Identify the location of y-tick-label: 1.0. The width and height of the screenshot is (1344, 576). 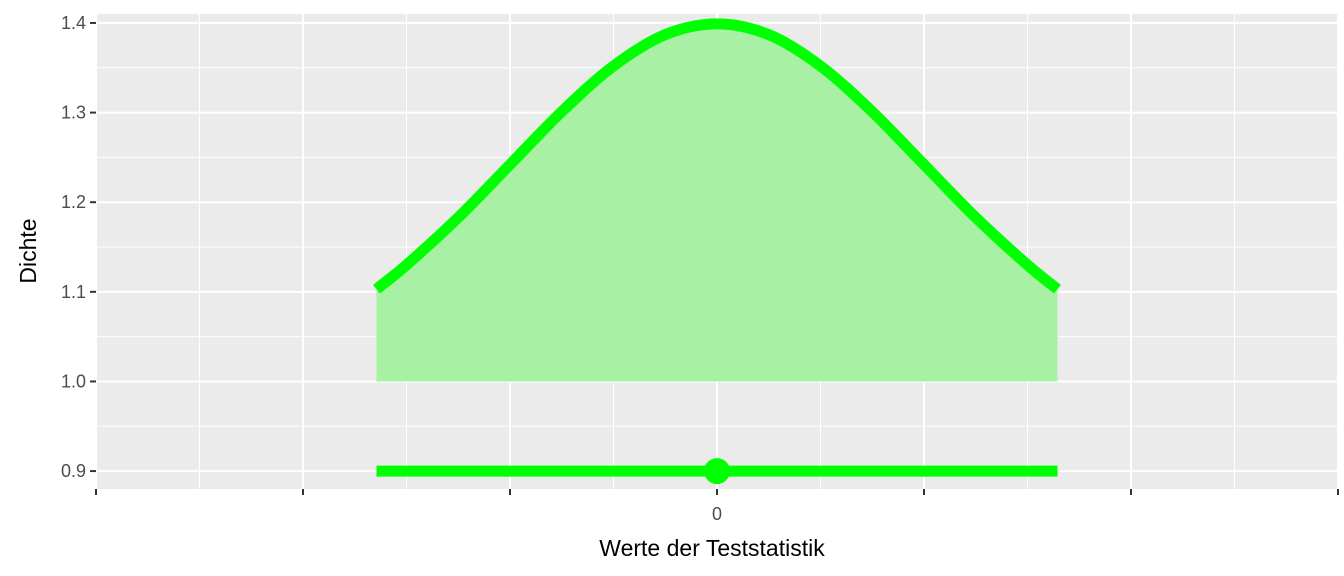
(73, 381).